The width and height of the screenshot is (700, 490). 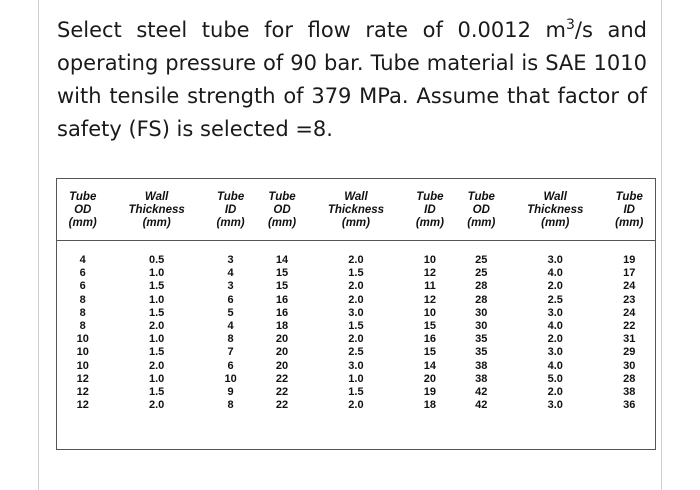 What do you see at coordinates (230, 392) in the screenshot?
I see `table-cell: 9` at bounding box center [230, 392].